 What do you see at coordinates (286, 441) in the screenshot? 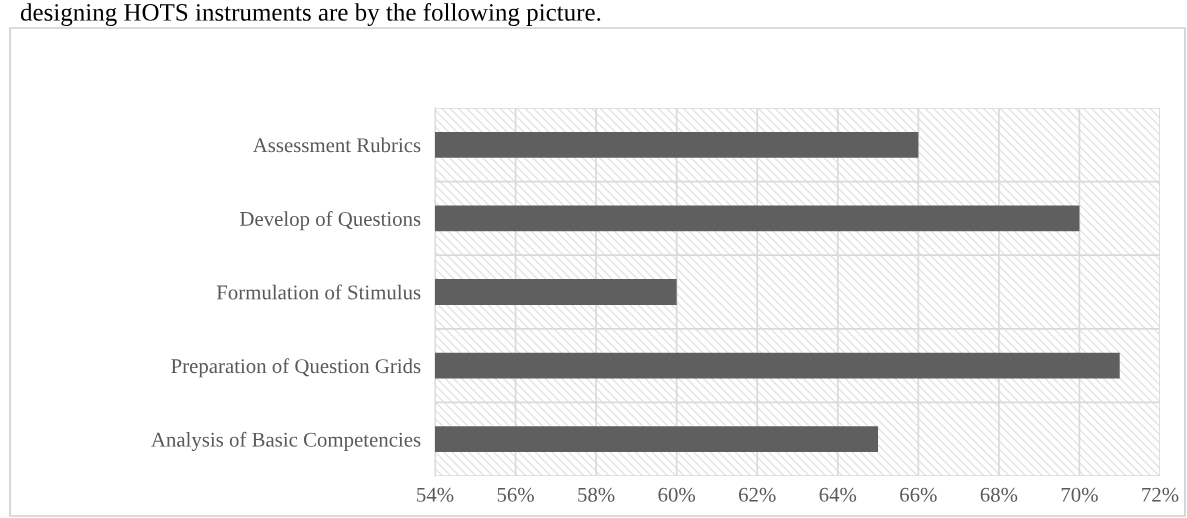
I see `y-tick-label: Analysis of Basic Competencies` at bounding box center [286, 441].